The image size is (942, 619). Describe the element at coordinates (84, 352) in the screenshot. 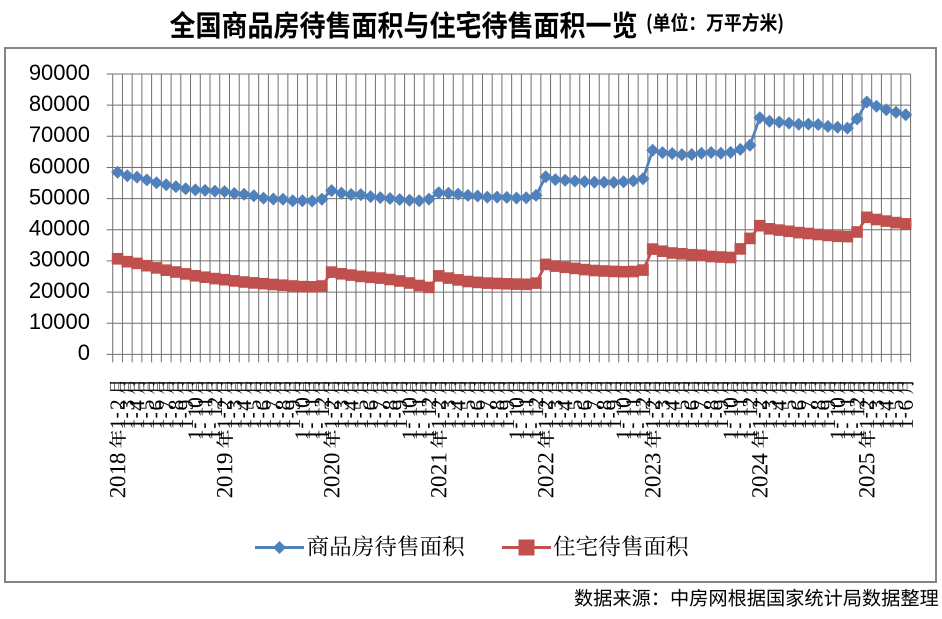

I see `svg-text: 0` at that location.